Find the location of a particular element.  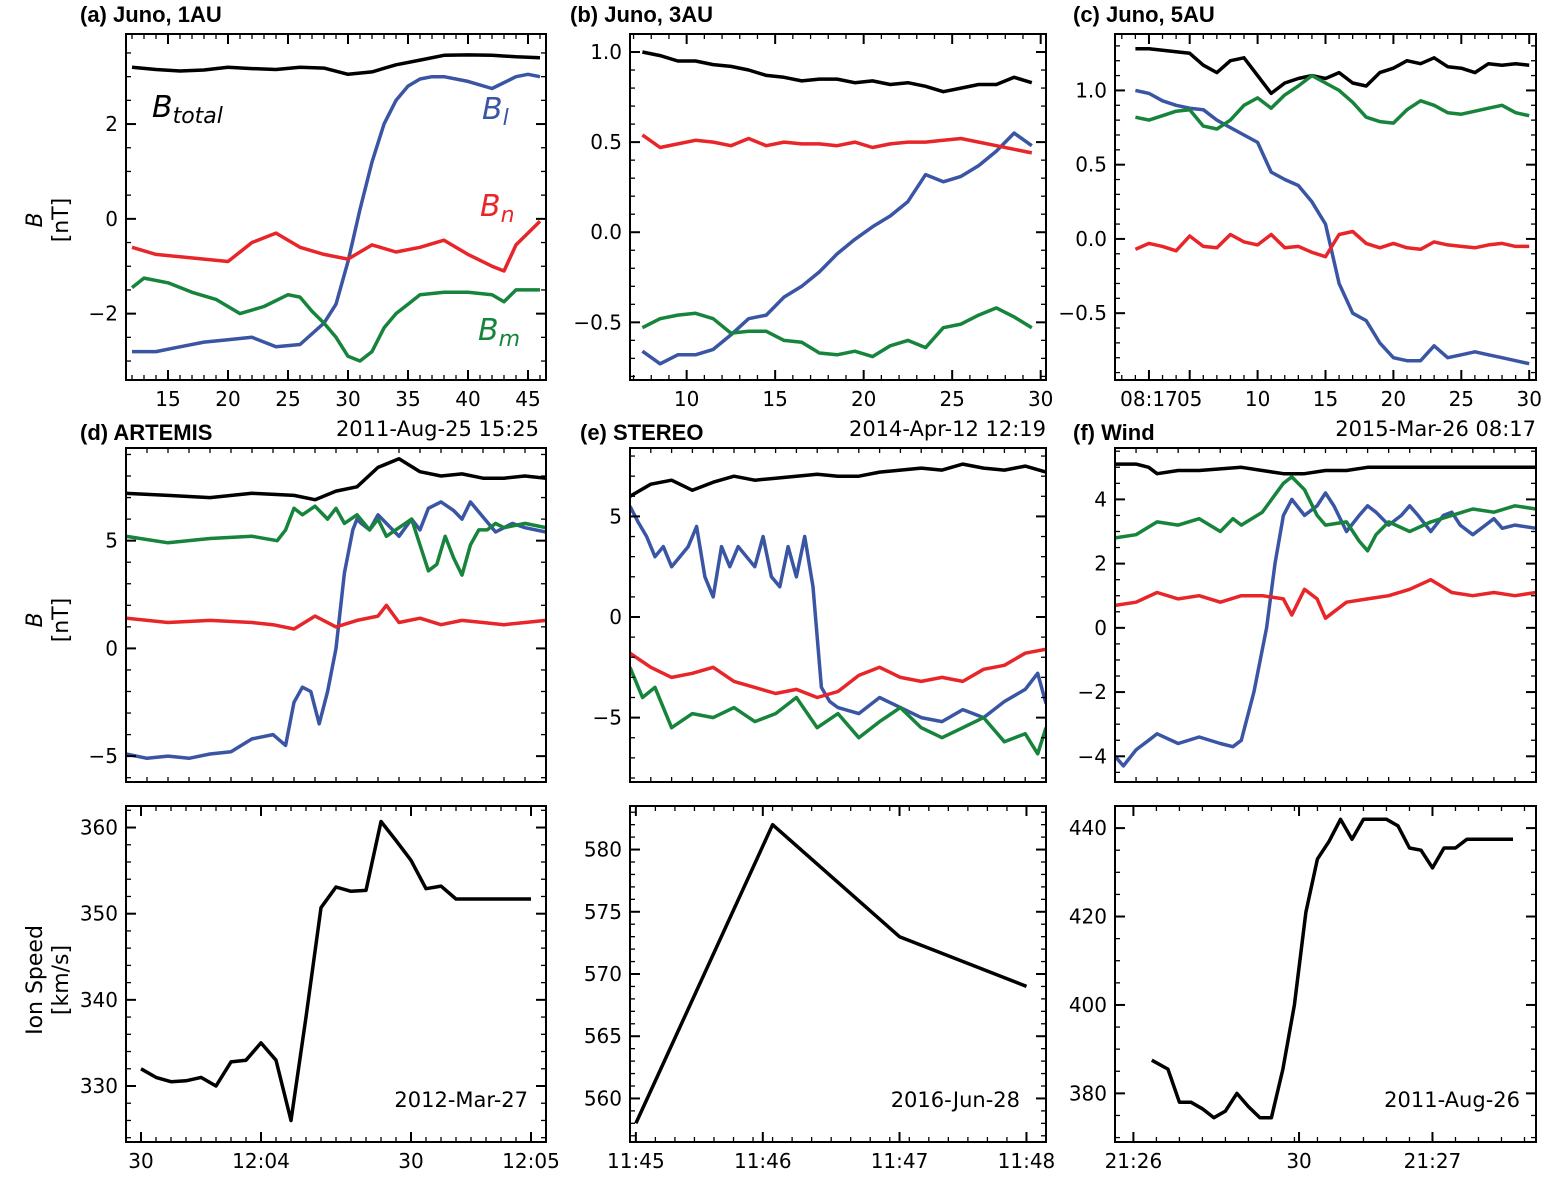

ytick-label-d: 0 is located at coordinates (111, 648).